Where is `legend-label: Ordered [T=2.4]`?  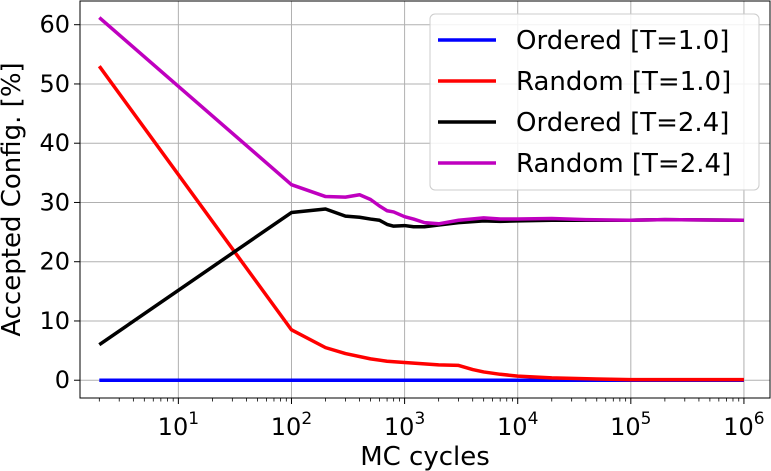 legend-label: Ordered [T=2.4] is located at coordinates (622, 123).